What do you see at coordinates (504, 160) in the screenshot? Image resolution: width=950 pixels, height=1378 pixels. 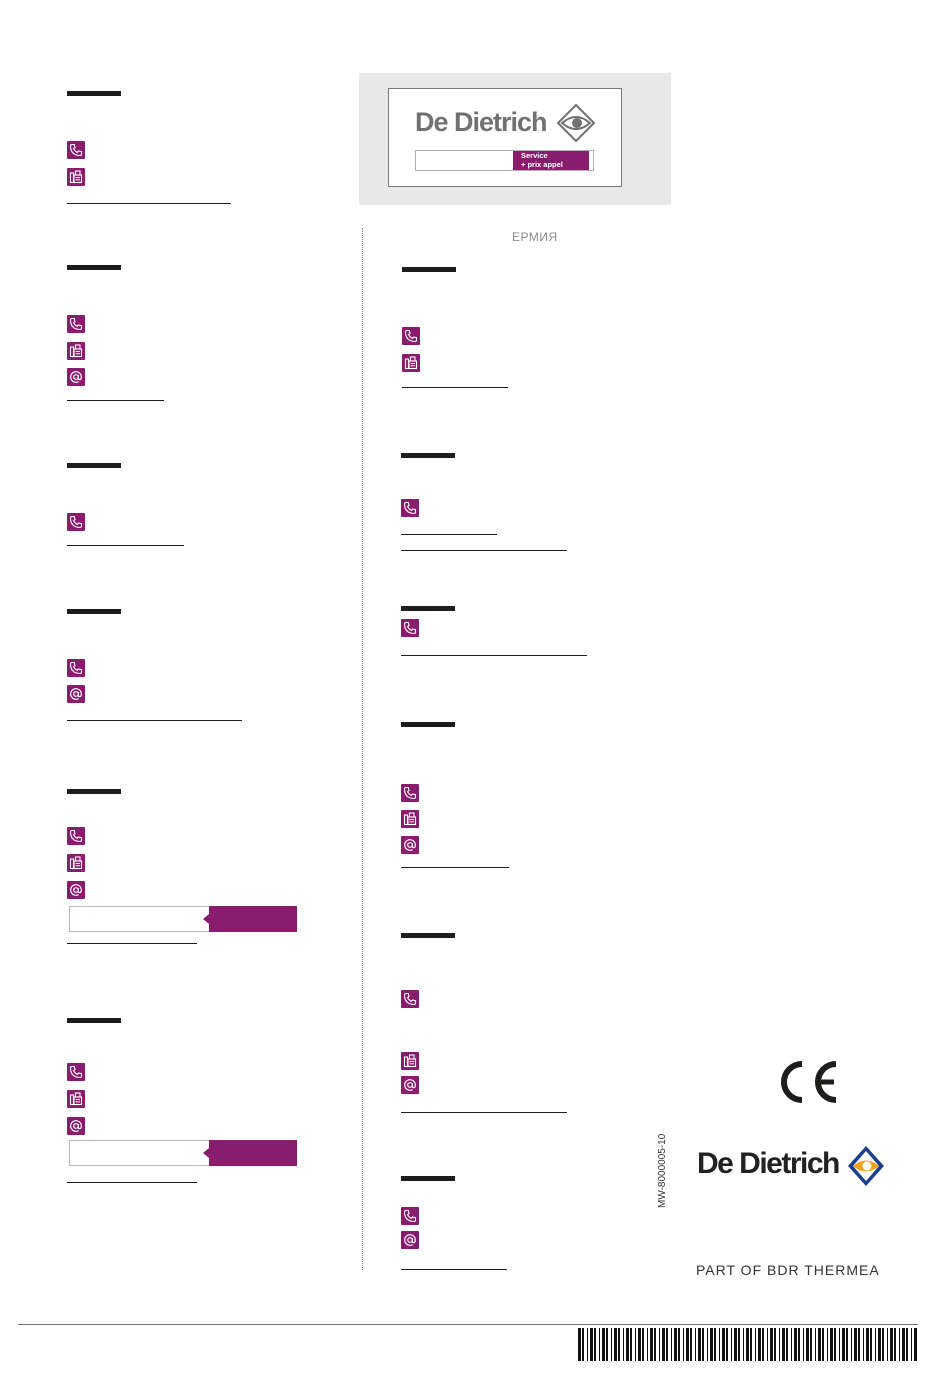 I see `service-number-box: Service + prix appel` at bounding box center [504, 160].